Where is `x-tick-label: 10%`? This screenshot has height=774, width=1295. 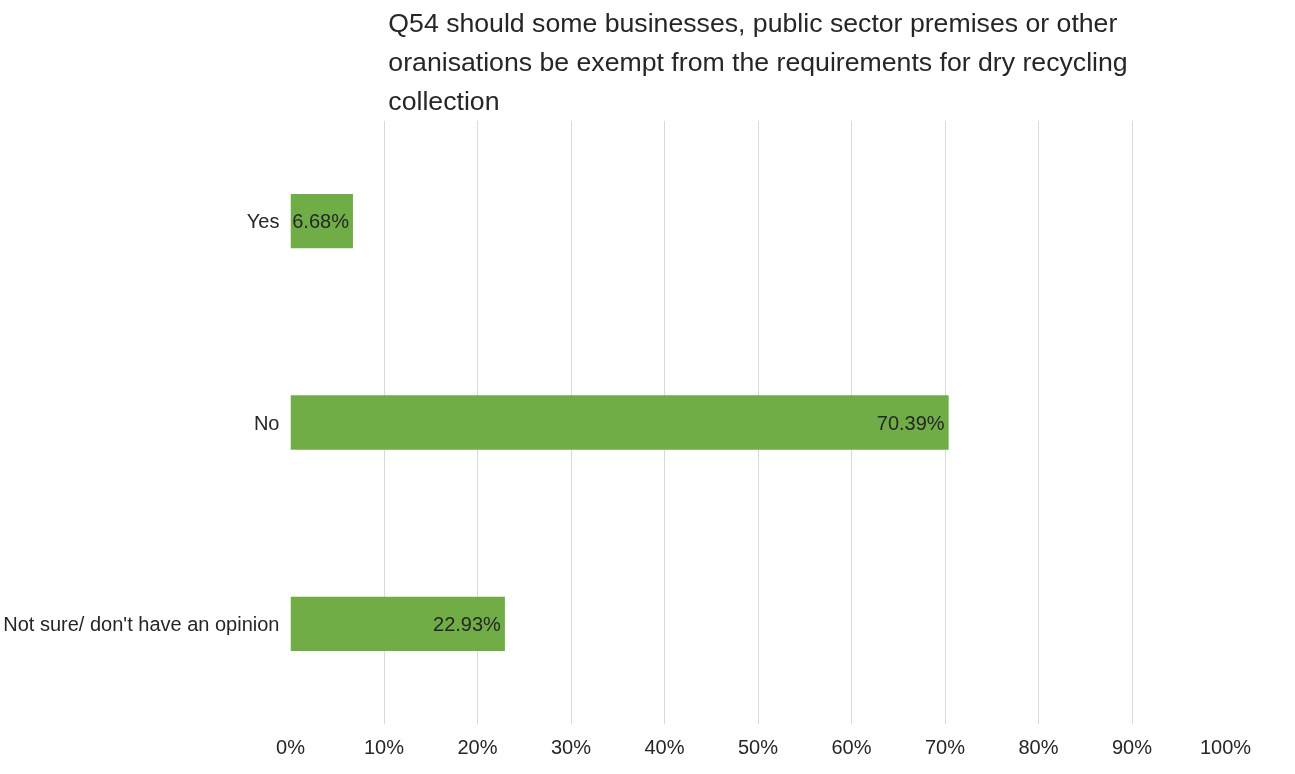
x-tick-label: 10% is located at coordinates (384, 746).